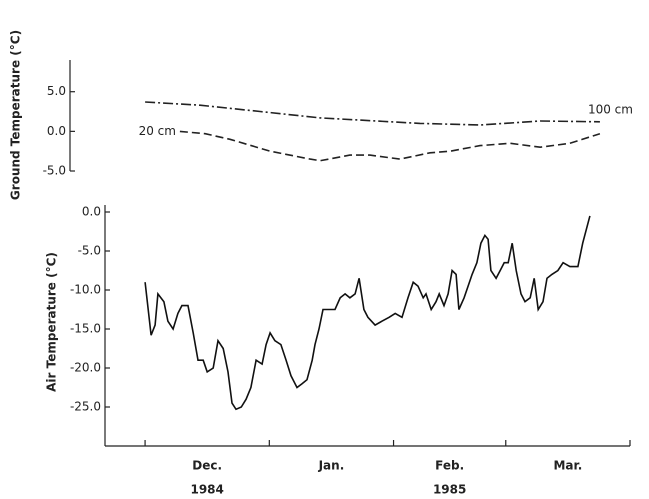  Describe the element at coordinates (610, 109) in the screenshot. I see `series-label: 100 cm` at that location.